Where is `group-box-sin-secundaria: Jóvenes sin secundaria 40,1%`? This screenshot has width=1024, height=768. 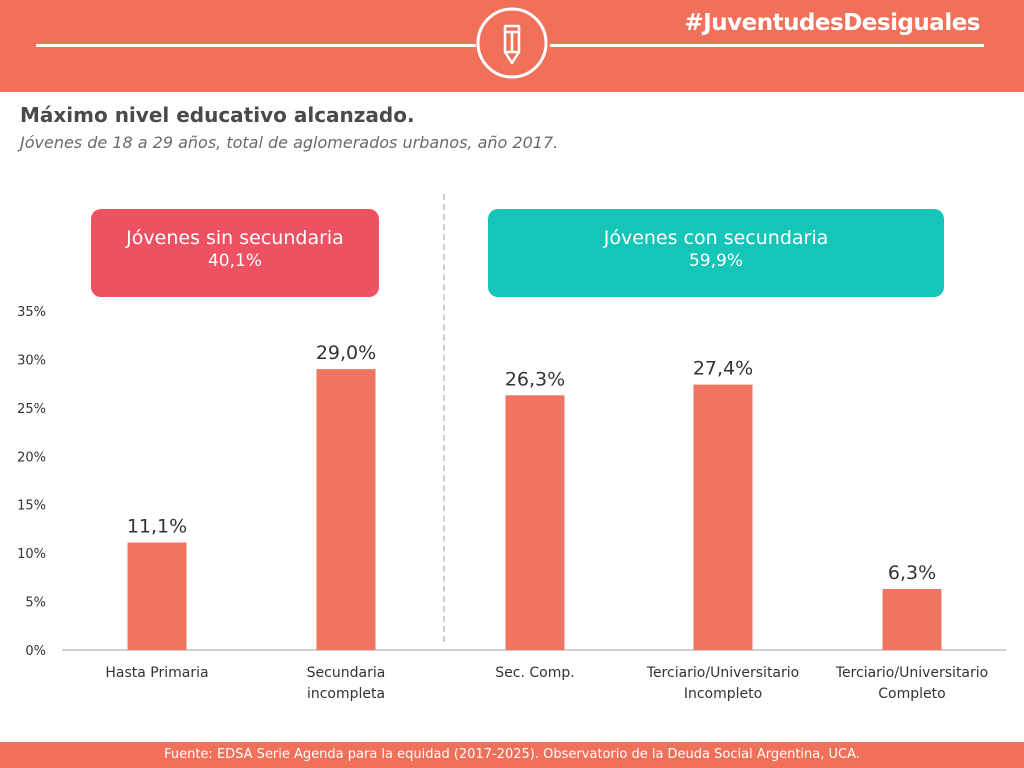 group-box-sin-secundaria: Jóvenes sin secundaria 40,1% is located at coordinates (235, 253).